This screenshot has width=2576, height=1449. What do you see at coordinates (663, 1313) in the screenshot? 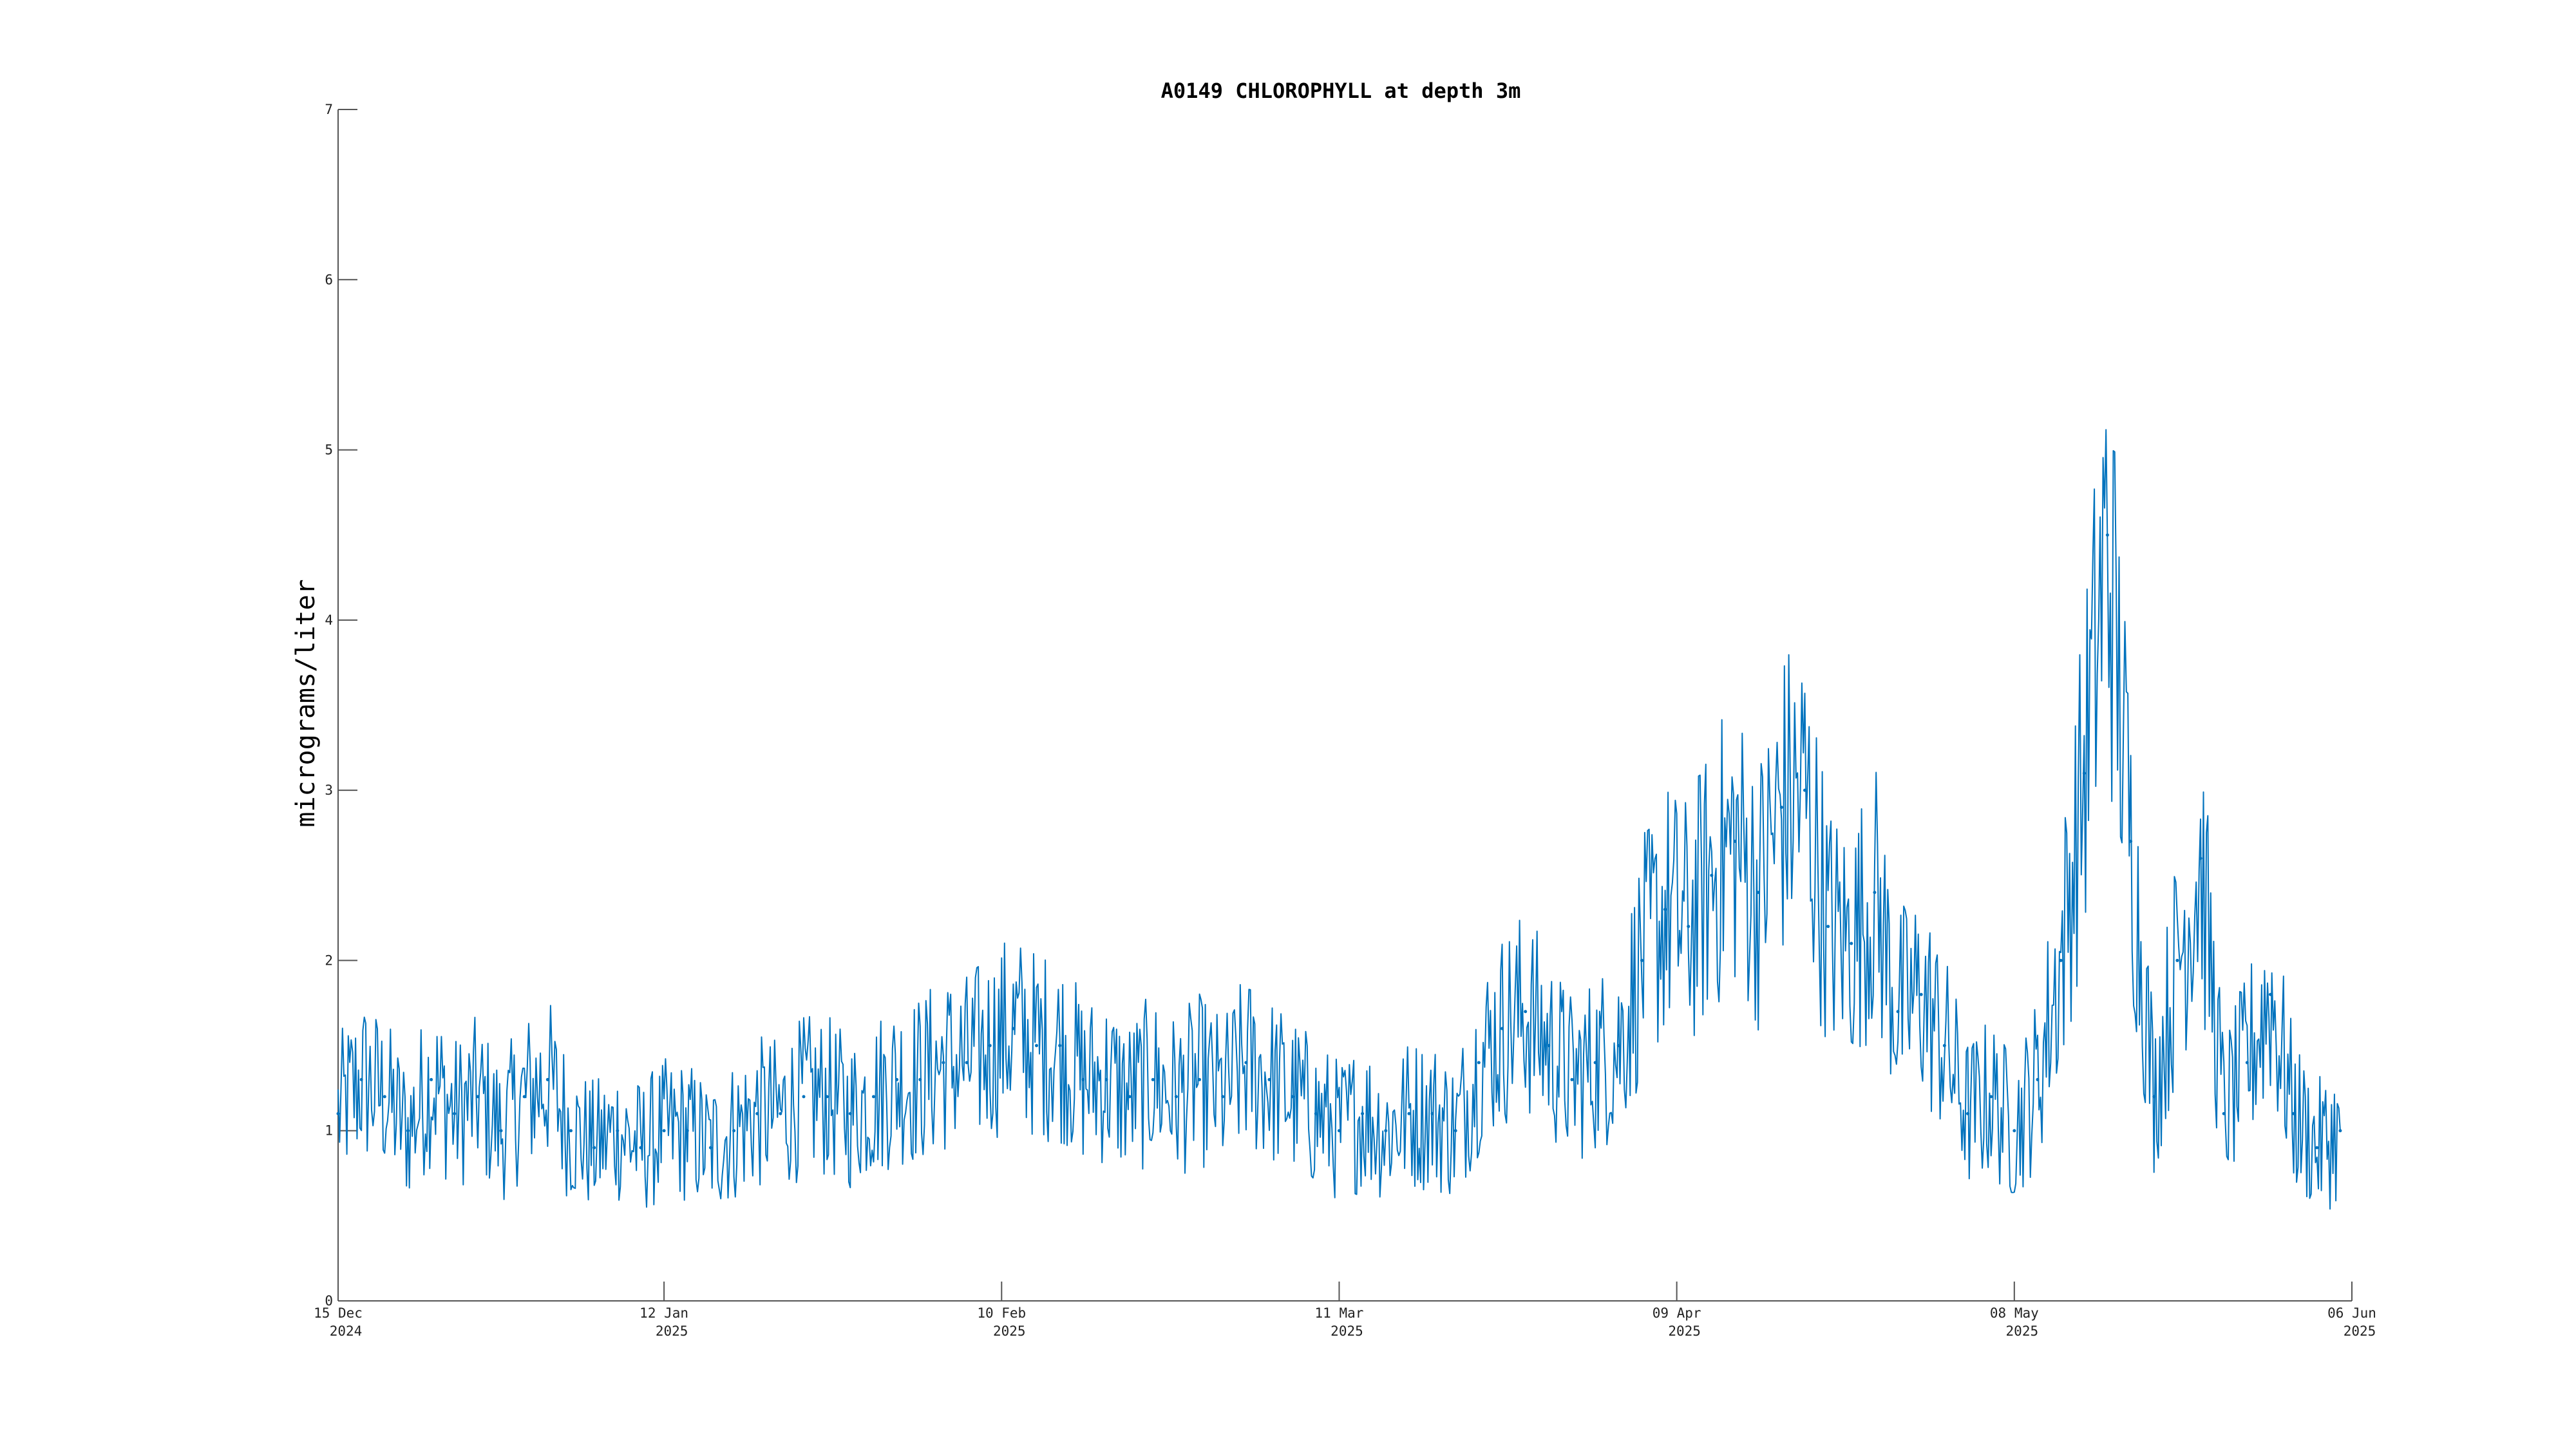
I see `x-tick-label-date: 12 Jan` at bounding box center [663, 1313].